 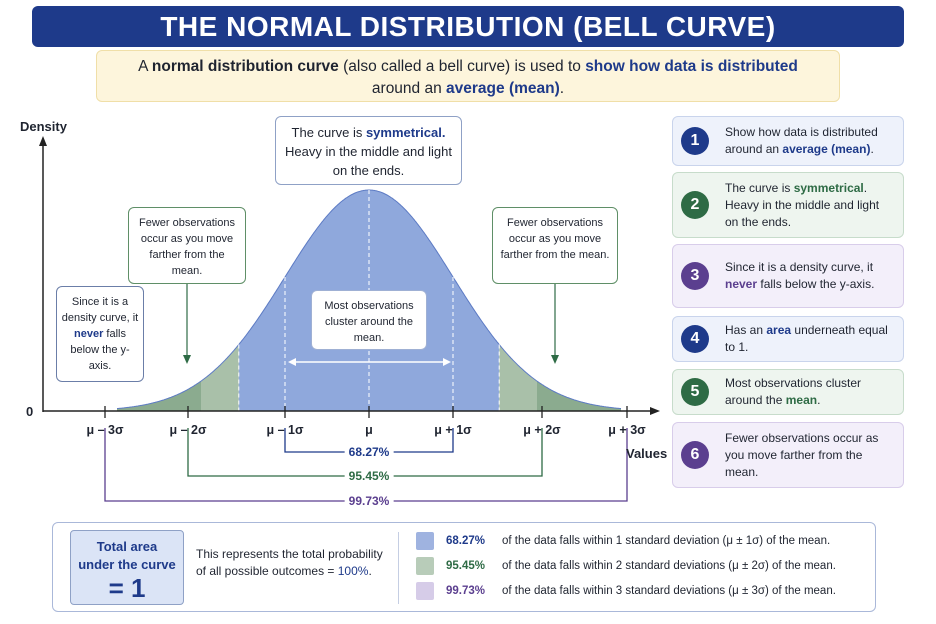 What do you see at coordinates (695, 276) in the screenshot?
I see `step-number: 3` at bounding box center [695, 276].